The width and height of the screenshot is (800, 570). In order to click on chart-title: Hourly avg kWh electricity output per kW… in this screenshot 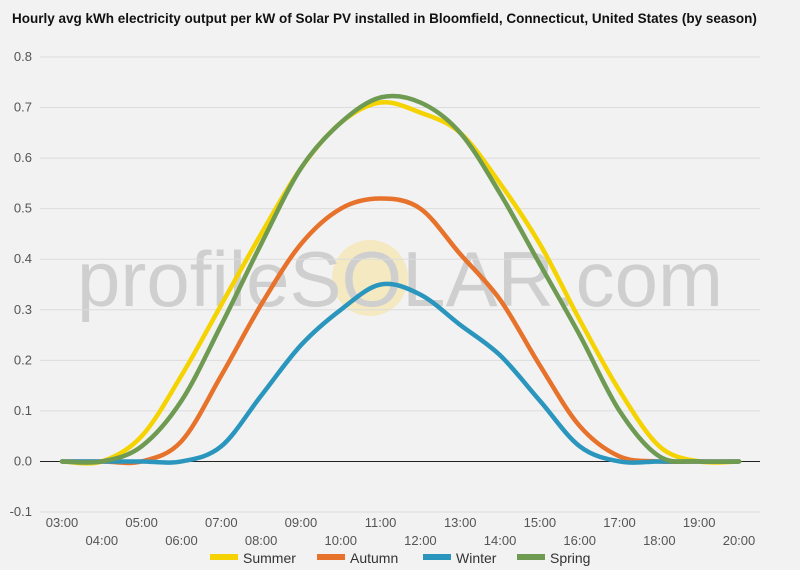, I will do `click(384, 18)`.